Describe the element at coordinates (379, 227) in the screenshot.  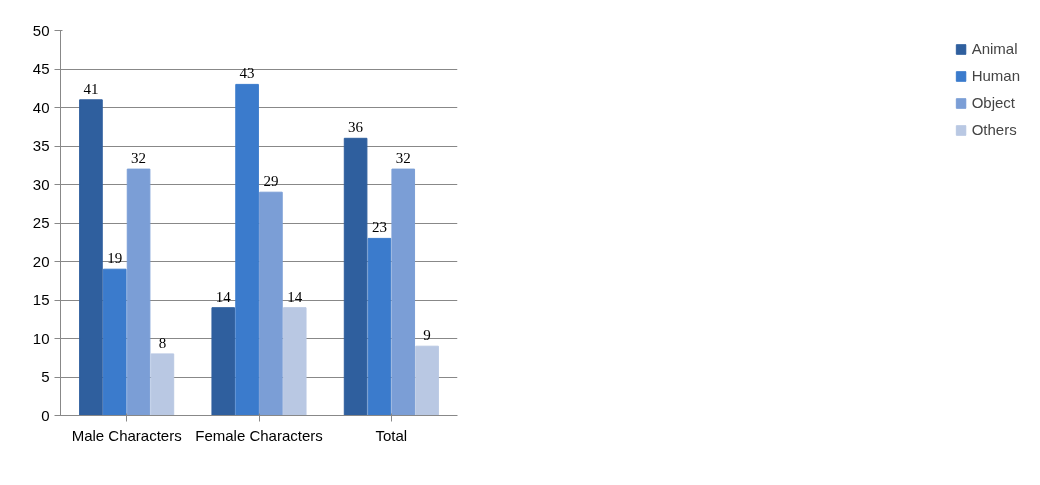
I see `data-label: 23` at that location.